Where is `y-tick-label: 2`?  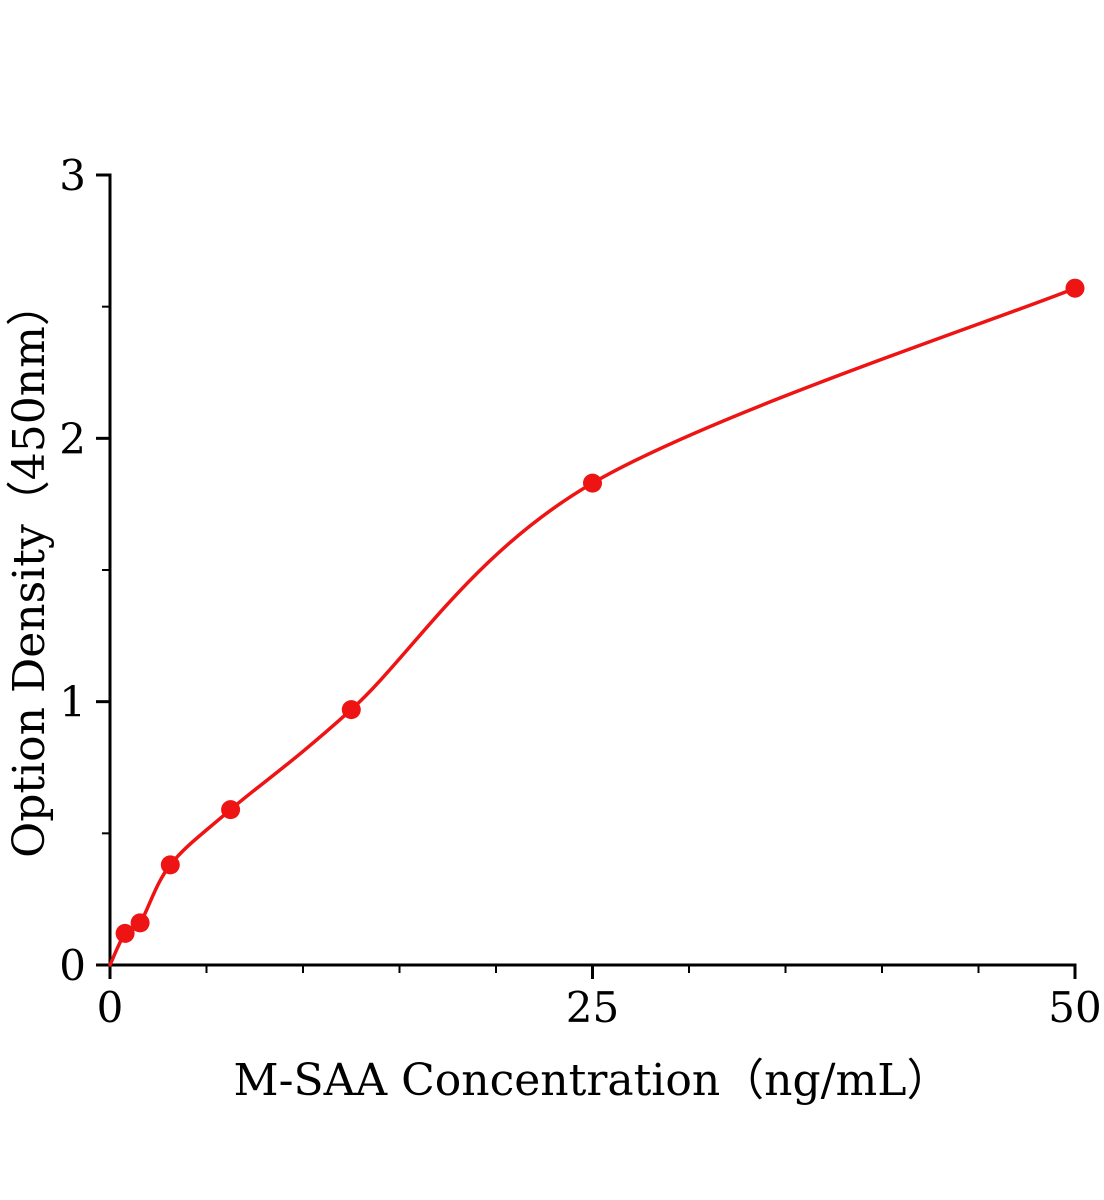 y-tick-label: 2 is located at coordinates (72, 438).